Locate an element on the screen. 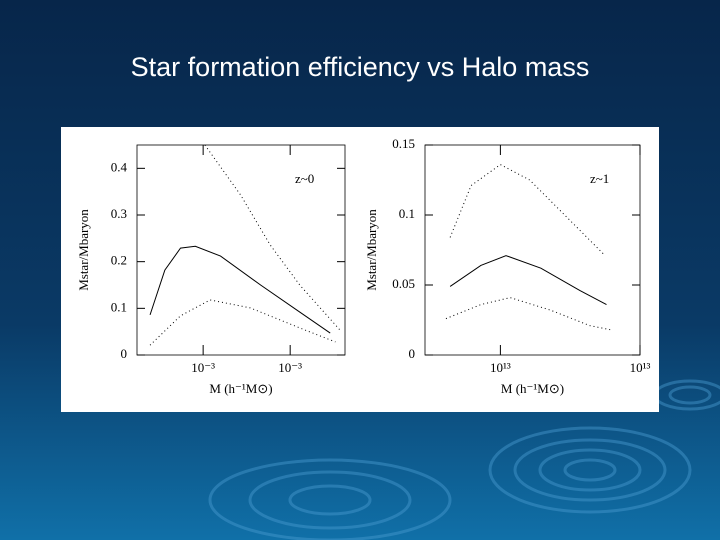  annotation: z~1 is located at coordinates (599, 178).